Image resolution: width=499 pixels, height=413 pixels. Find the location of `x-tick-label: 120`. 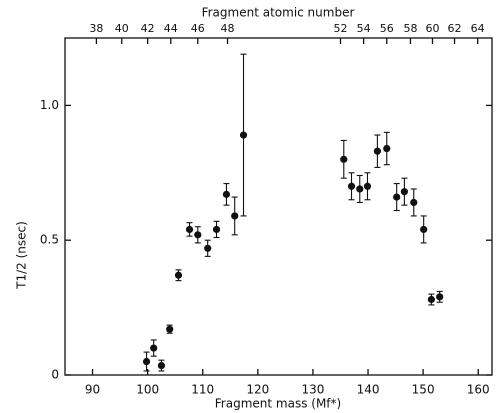

x-tick-label: 120 is located at coordinates (257, 390).